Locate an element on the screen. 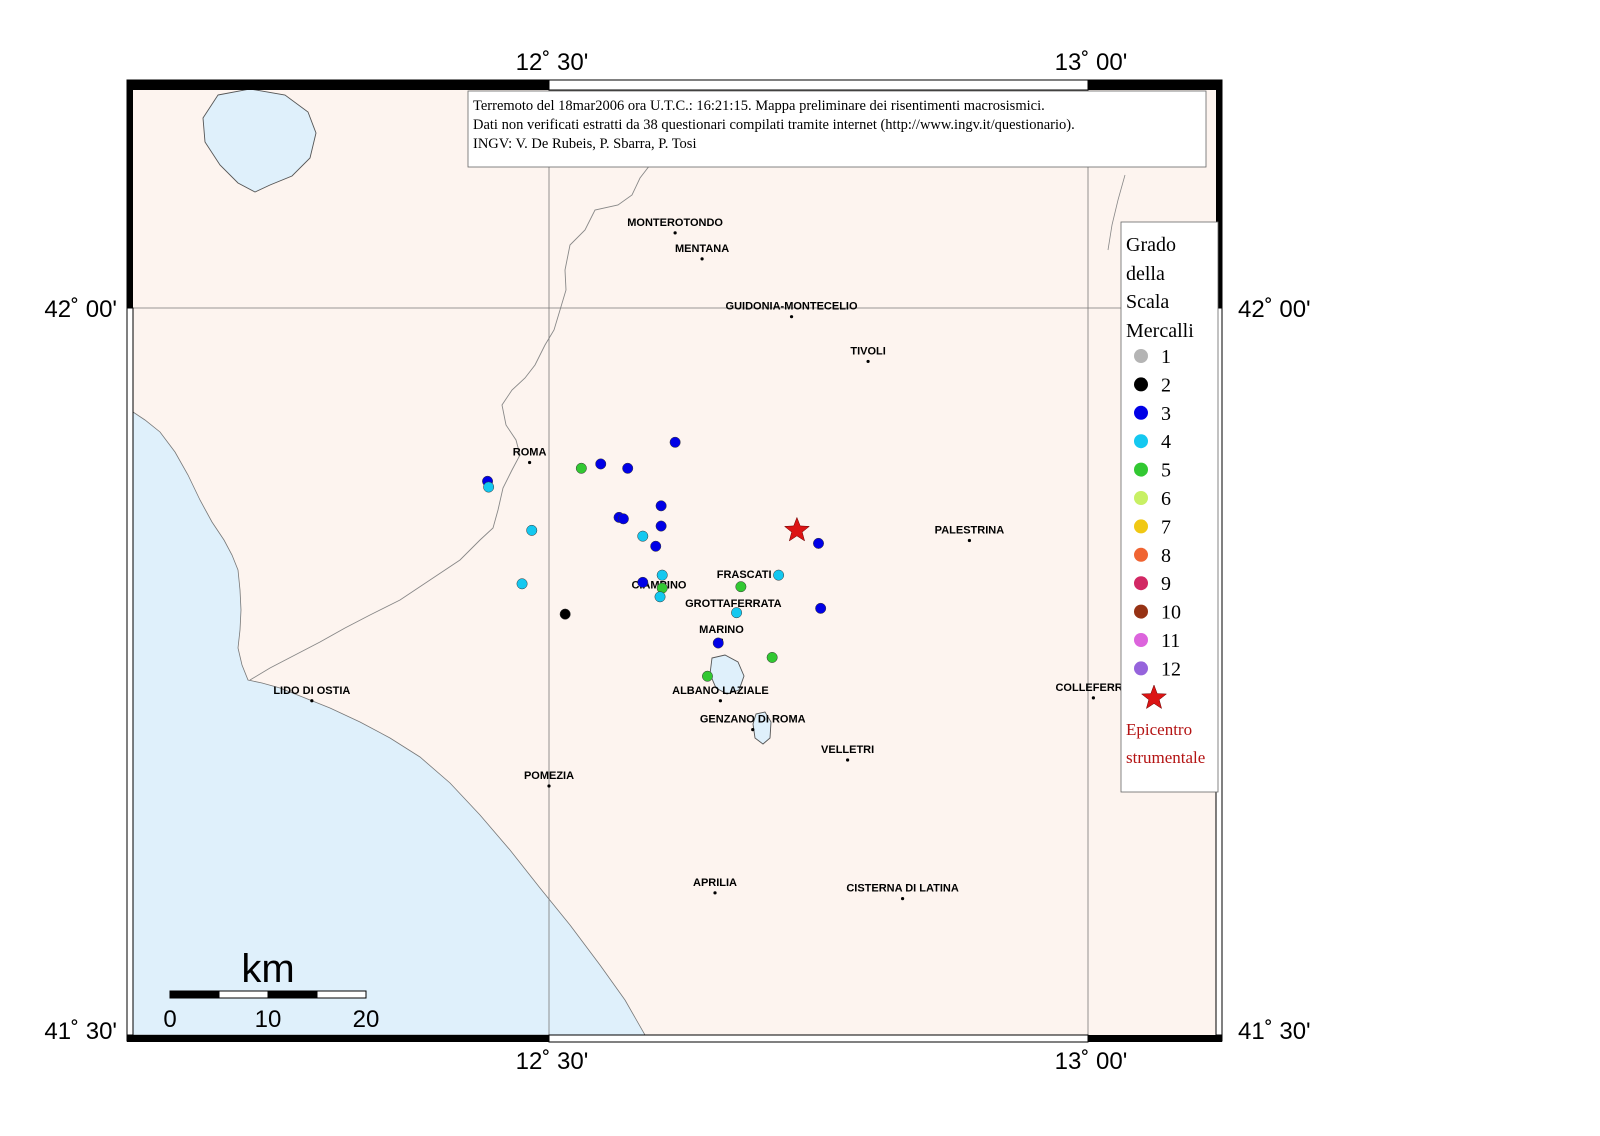 This screenshot has width=1600, height=1136. city-dot-guidonia-montecelio is located at coordinates (791, 317).